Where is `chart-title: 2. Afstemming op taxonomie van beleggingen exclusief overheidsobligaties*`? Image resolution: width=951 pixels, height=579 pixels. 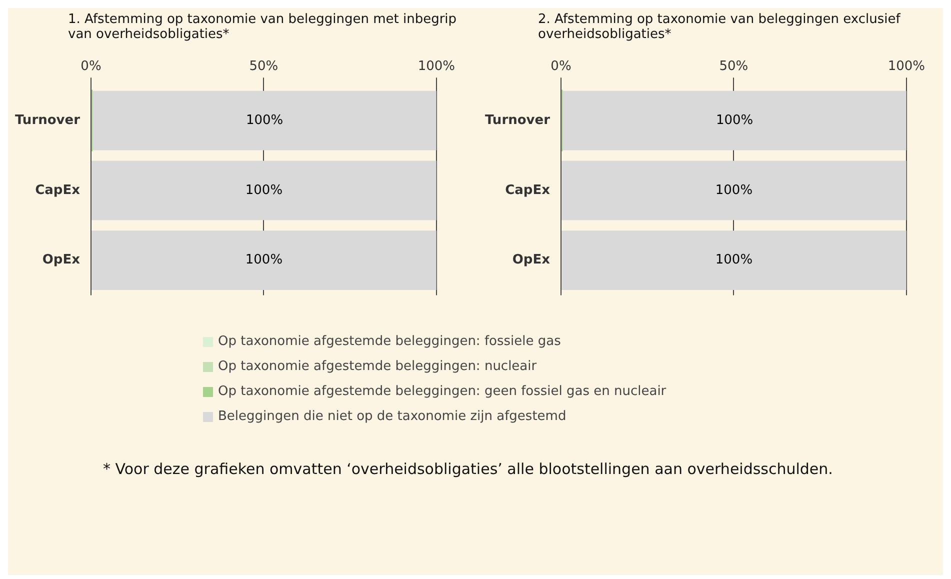 chart-title: 2. Afstemming op taxonomie van beleggingen exclusief overheidsobligaties* is located at coordinates (719, 28).